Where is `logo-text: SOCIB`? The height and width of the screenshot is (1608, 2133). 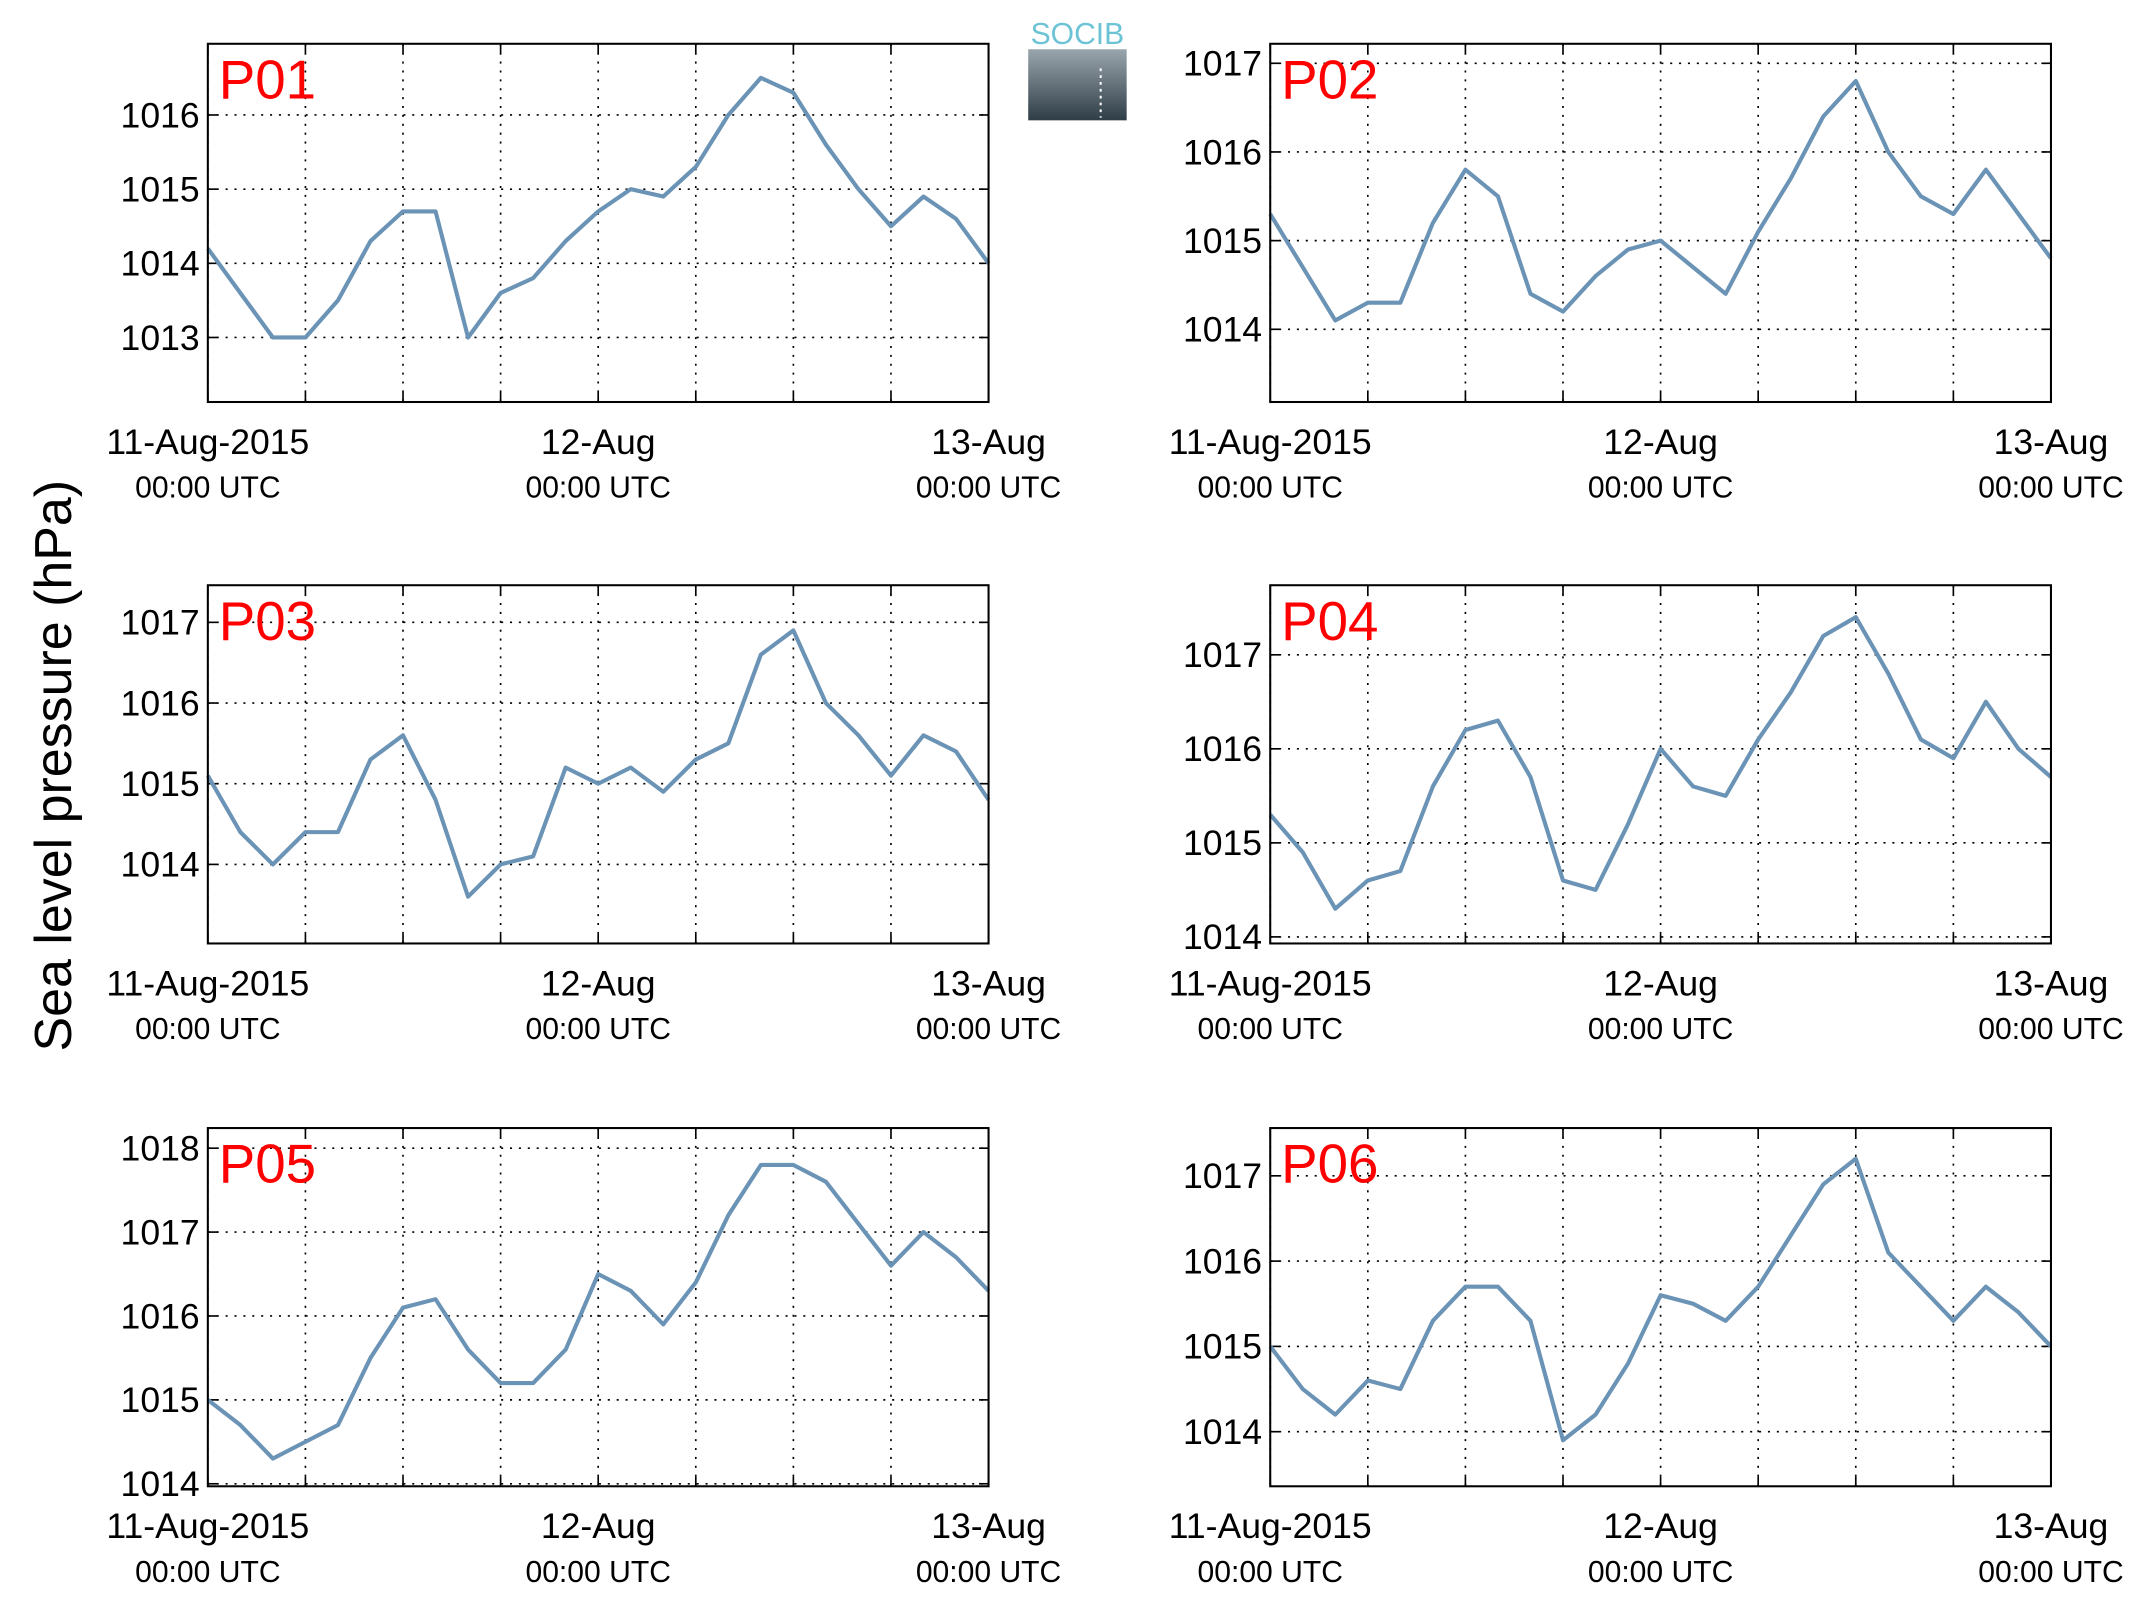 logo-text: SOCIB is located at coordinates (1078, 34).